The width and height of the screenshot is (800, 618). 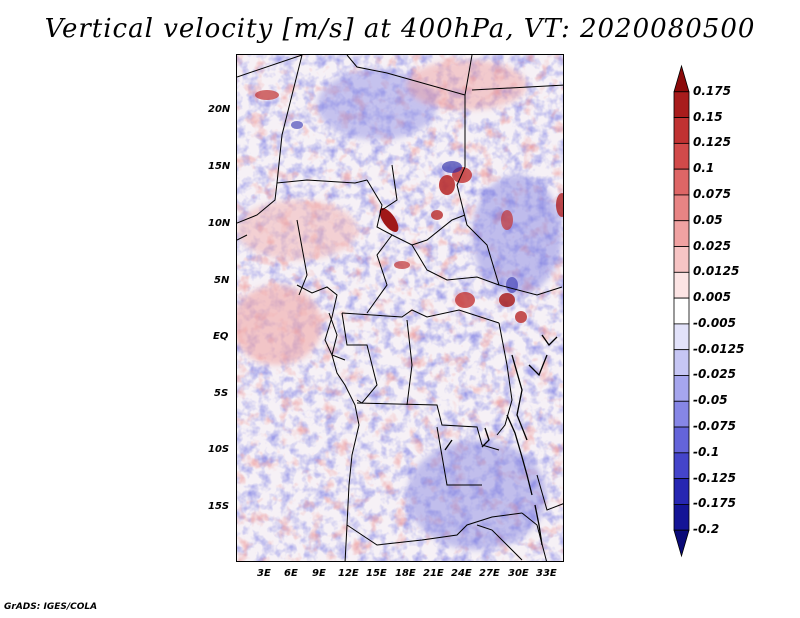 What do you see at coordinates (291, 573) in the screenshot?
I see `lon-label-6e: 6E` at bounding box center [291, 573].